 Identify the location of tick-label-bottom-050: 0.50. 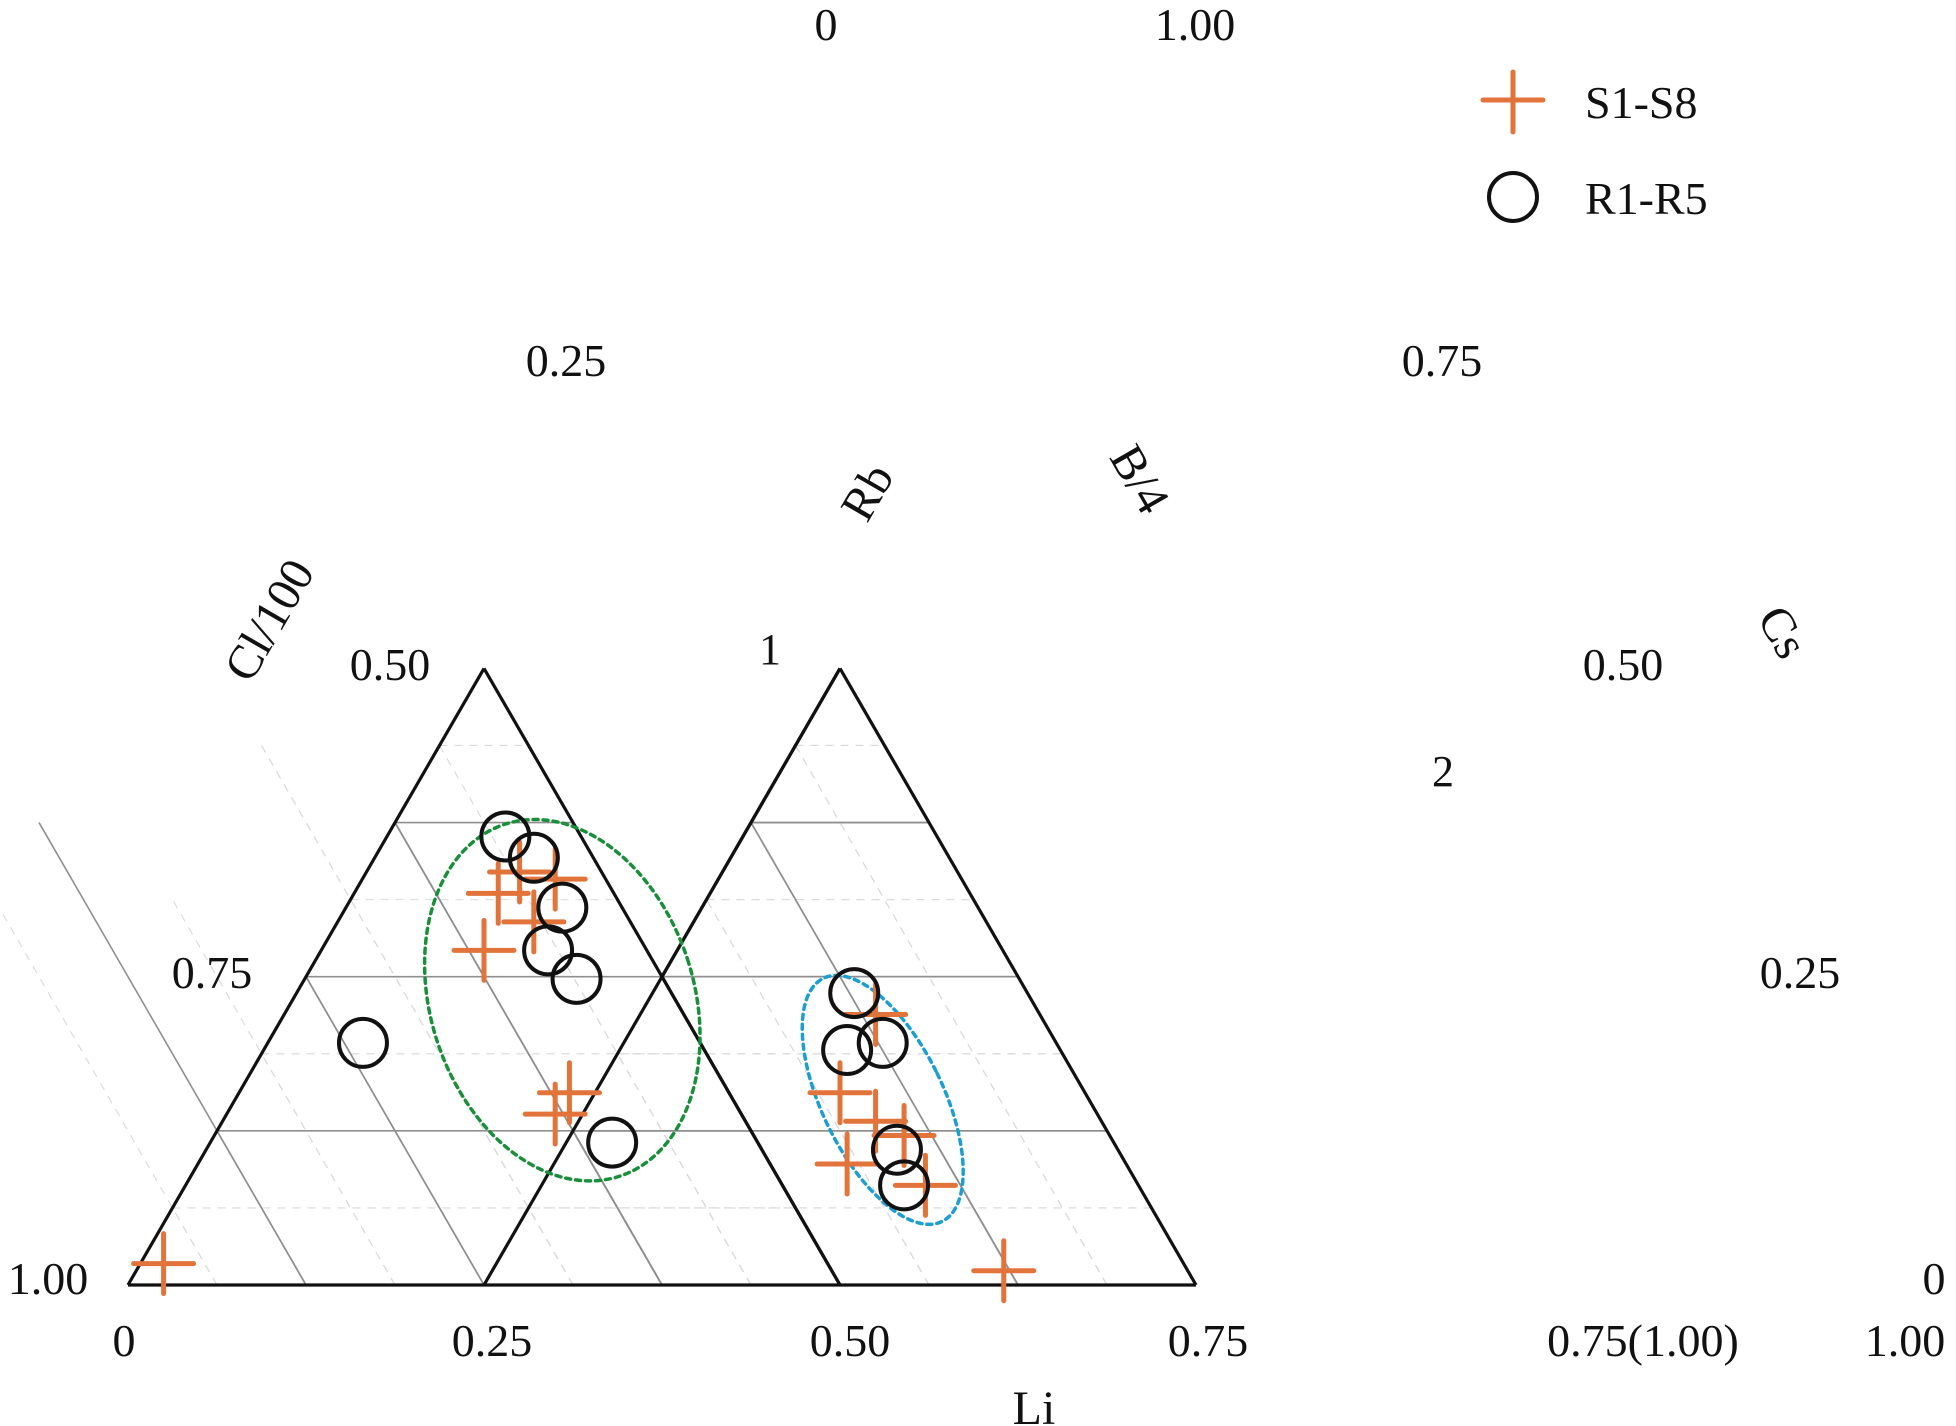
(850, 1340).